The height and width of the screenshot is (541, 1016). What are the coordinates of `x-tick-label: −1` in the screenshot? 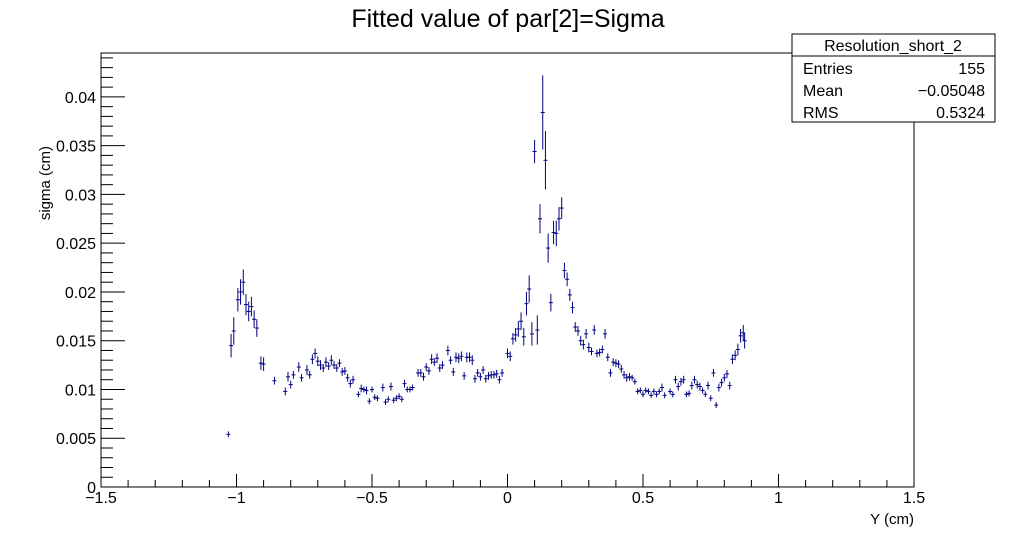 It's located at (236, 498).